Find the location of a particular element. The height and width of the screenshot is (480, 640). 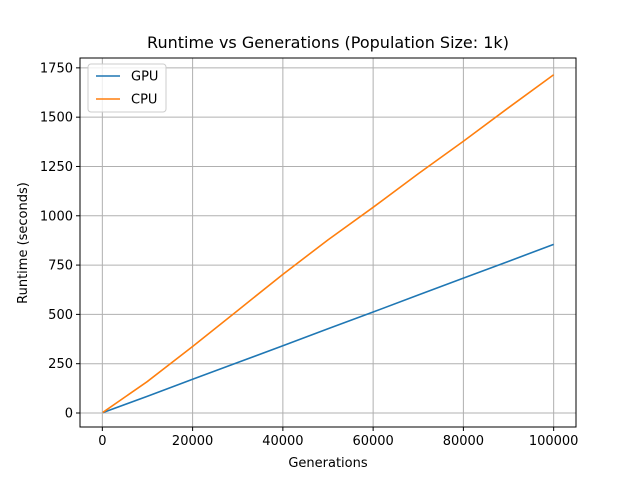

y-tick-label: 1750 is located at coordinates (56, 68).